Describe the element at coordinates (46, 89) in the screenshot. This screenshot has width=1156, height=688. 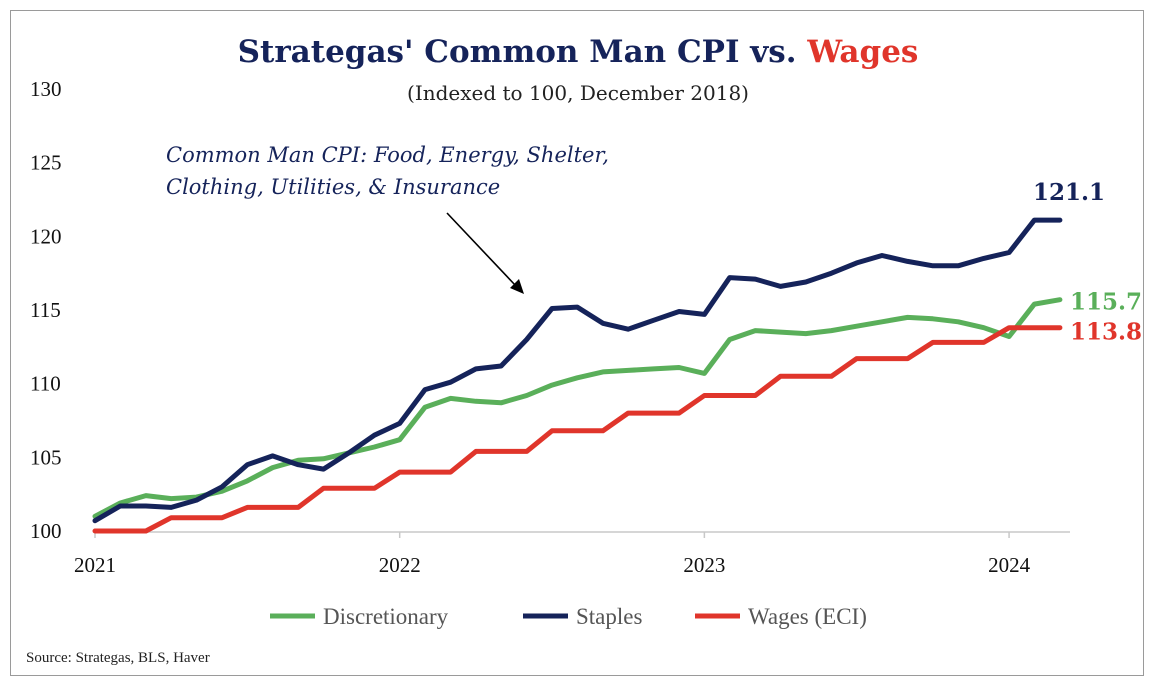
I see `y-tick-label: 130` at that location.